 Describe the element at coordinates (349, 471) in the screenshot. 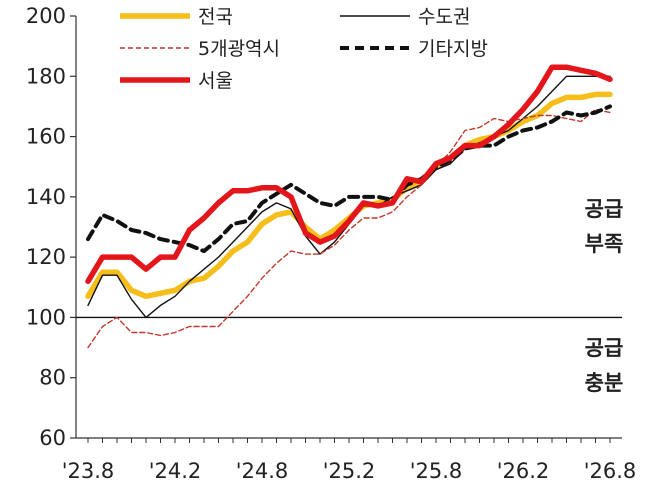

I see `x-tick-label: '25.2` at that location.